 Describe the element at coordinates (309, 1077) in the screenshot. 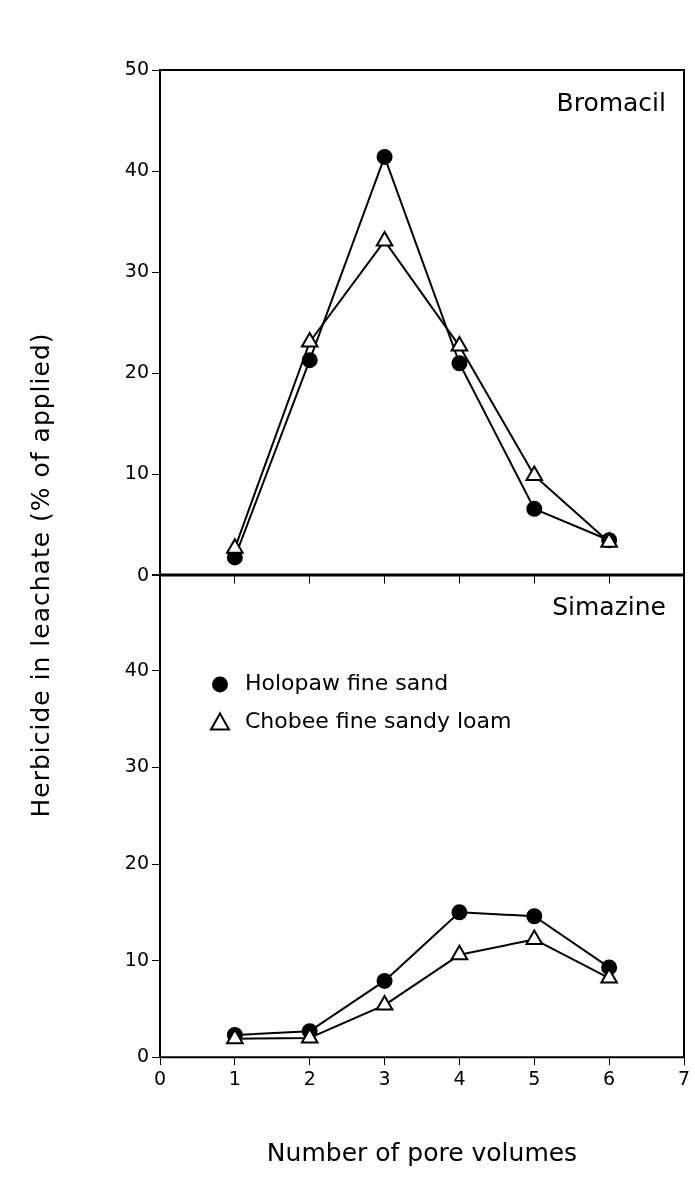

I see `x-tick-label: 2` at that location.